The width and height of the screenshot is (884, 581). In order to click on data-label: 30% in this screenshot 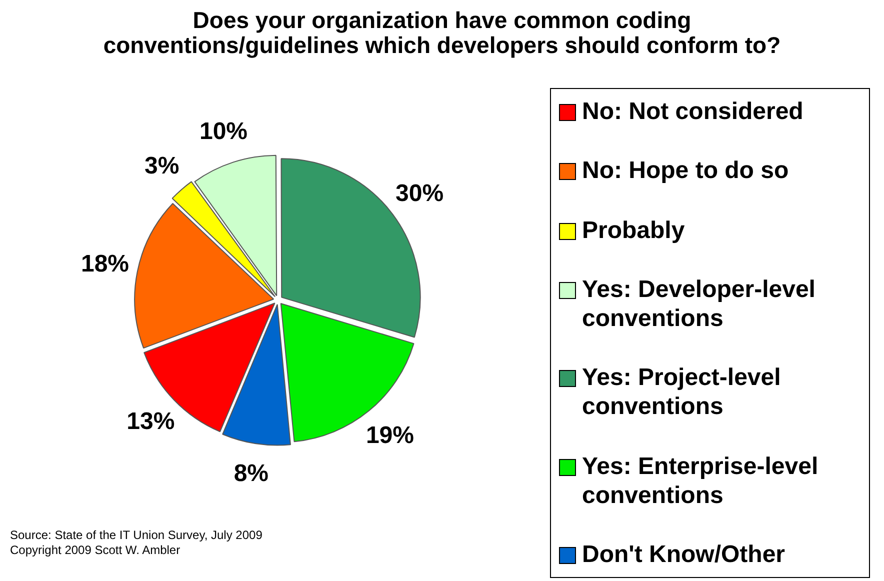, I will do `click(419, 194)`.